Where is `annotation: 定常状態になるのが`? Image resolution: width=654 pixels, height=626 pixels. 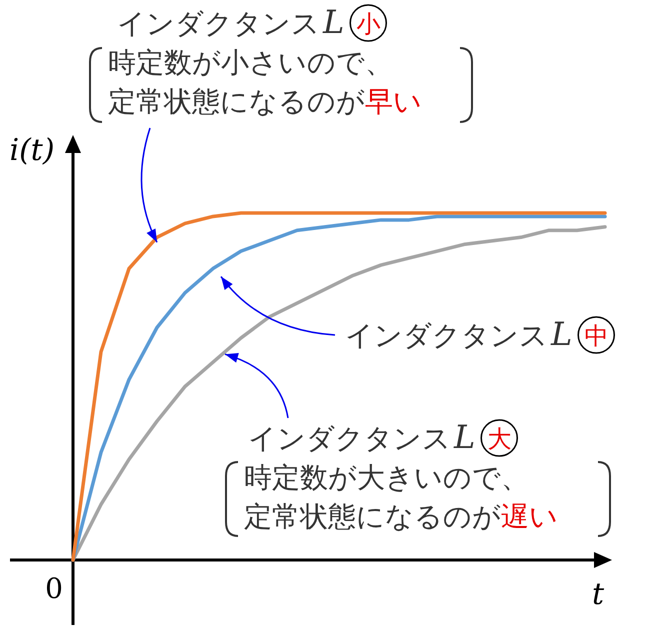 annotation: 定常状態になるのが is located at coordinates (372, 516).